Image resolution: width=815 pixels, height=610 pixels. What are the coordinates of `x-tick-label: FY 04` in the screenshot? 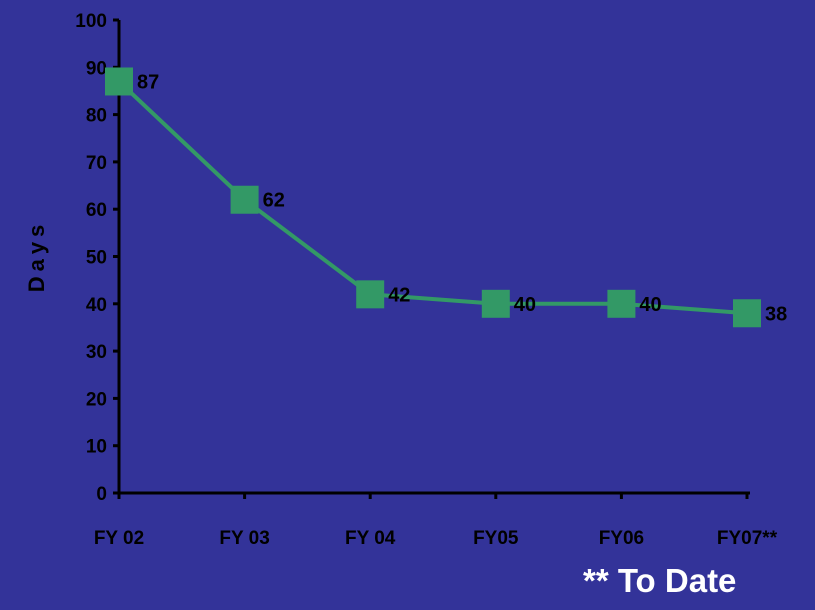 It's located at (370, 538).